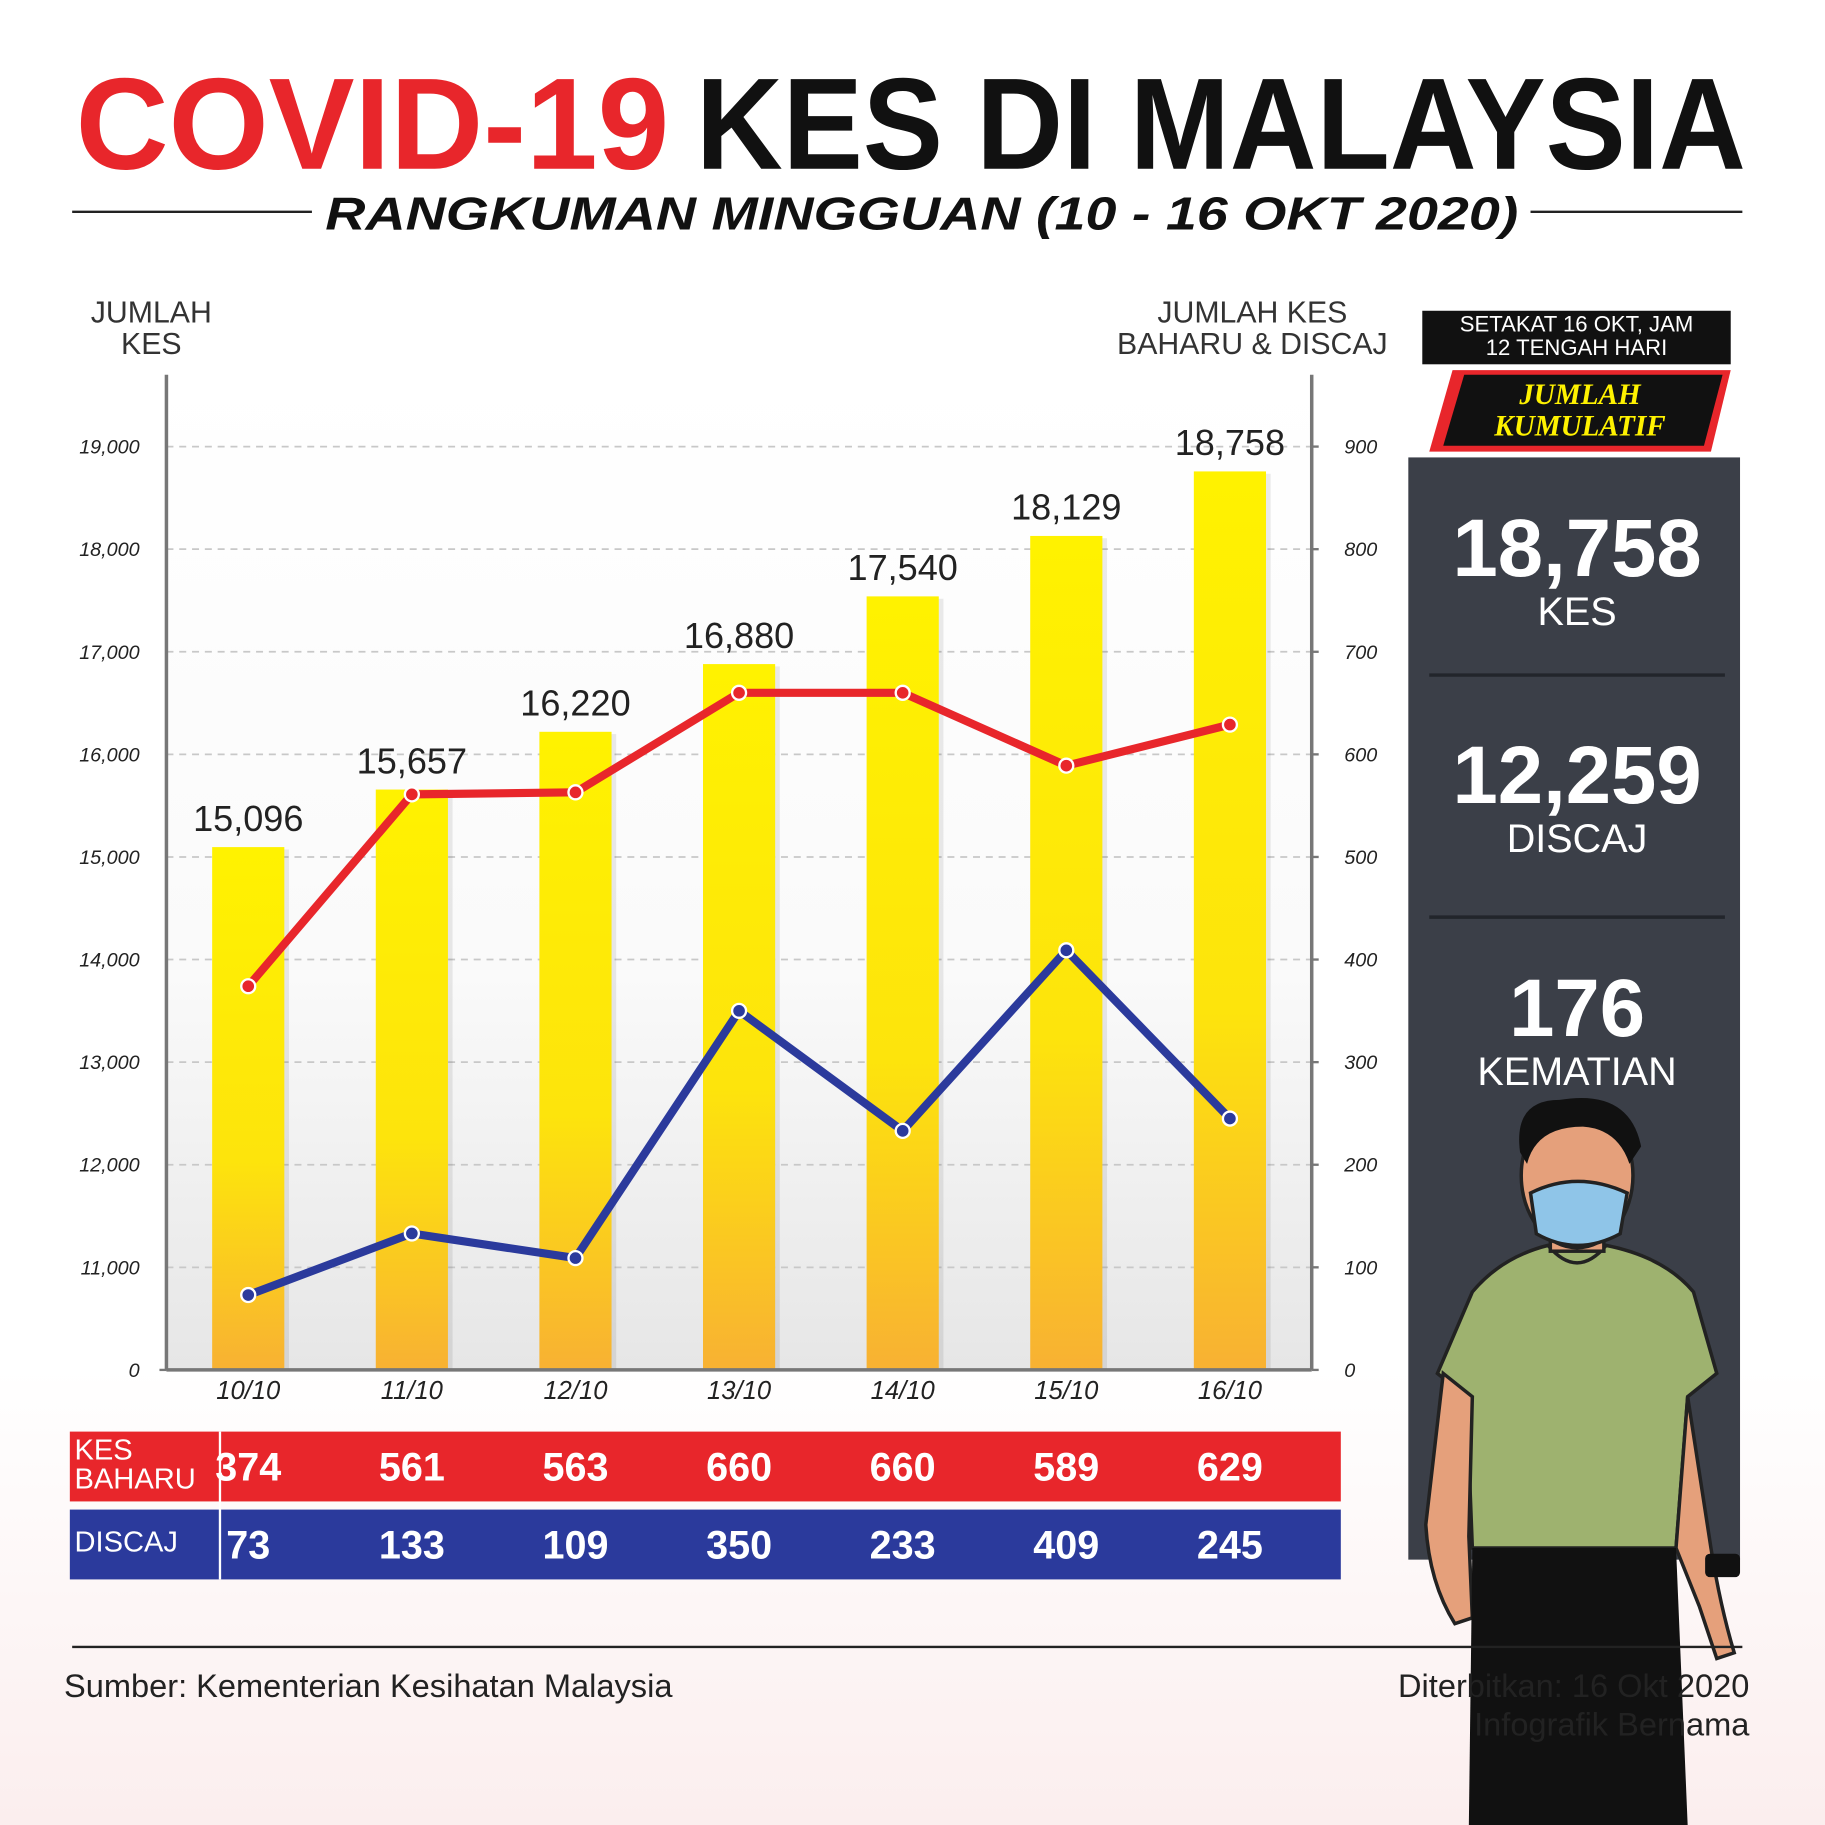 The image size is (1825, 1825). I want to click on y2-tick-label: 100, so click(1360, 1268).